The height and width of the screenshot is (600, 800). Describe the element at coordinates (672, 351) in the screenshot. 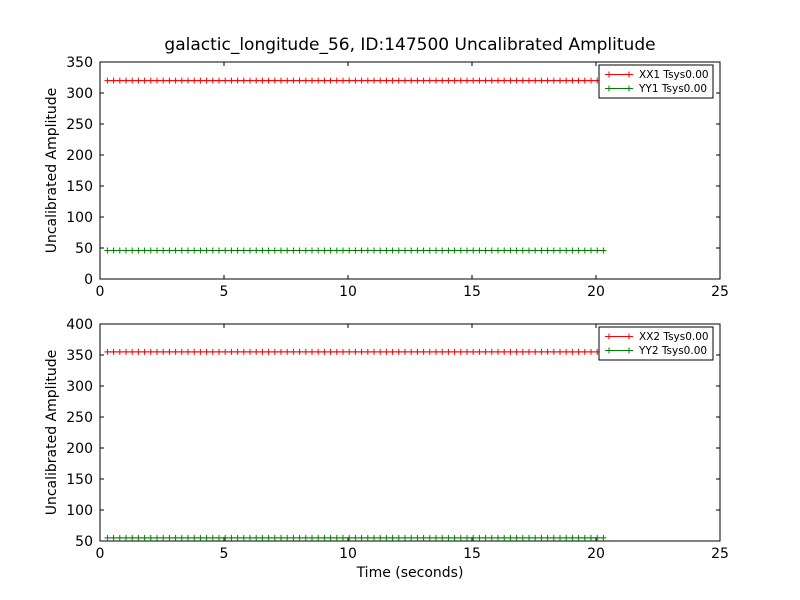

I see `legend-entry-label: YY2 Tsys0.00` at that location.